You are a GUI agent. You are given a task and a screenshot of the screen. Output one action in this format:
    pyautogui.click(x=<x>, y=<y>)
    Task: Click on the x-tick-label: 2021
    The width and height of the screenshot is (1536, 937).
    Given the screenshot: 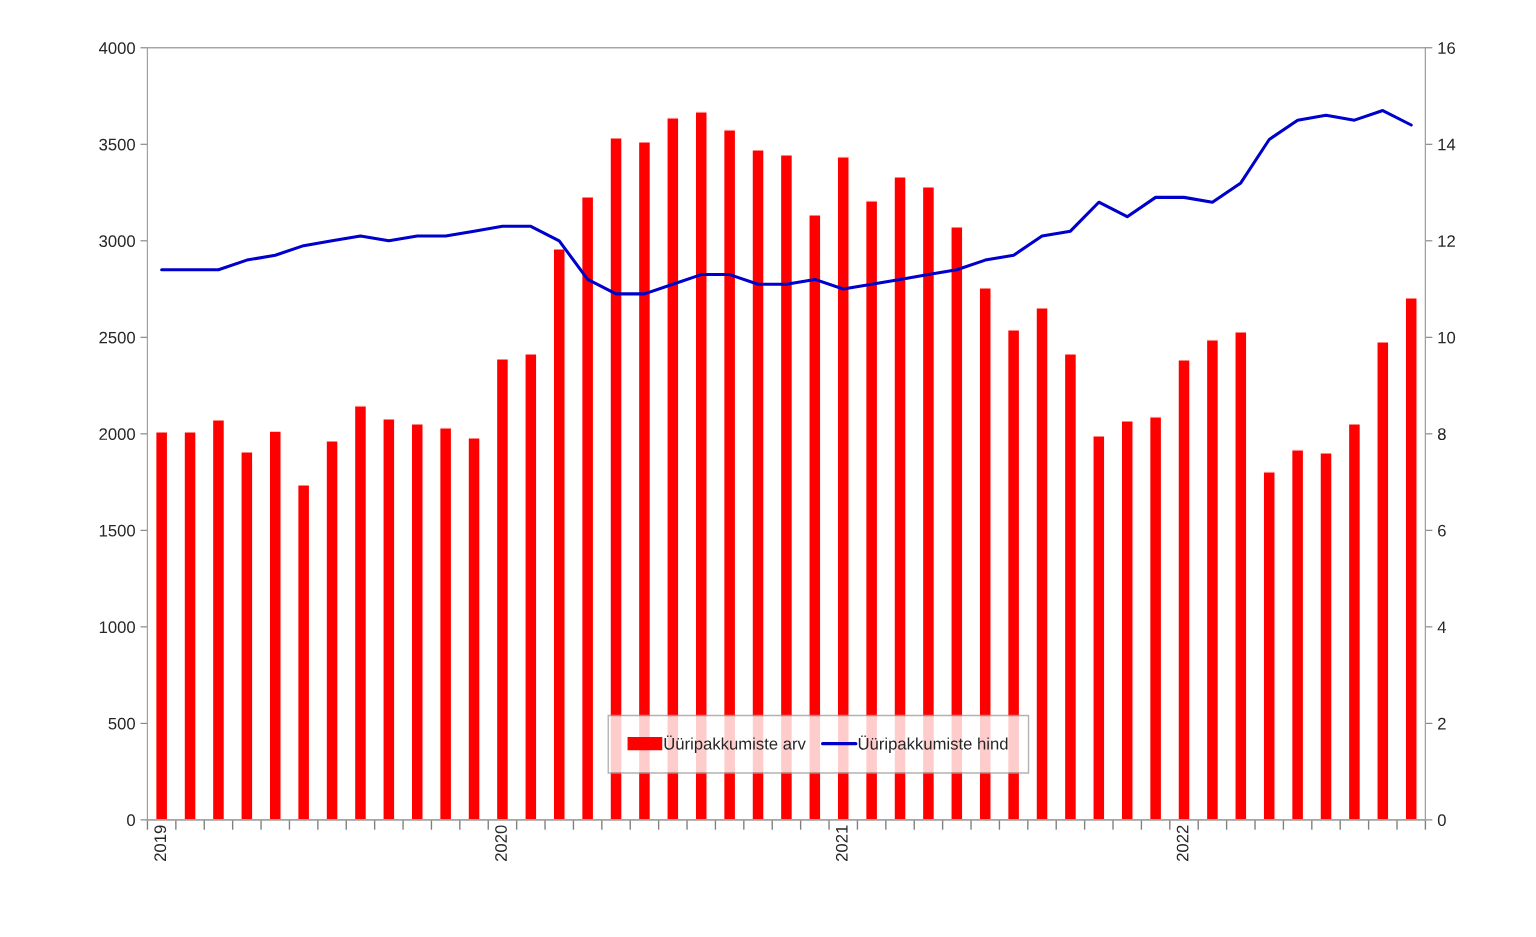 What is the action you would take?
    pyautogui.click(x=841, y=843)
    